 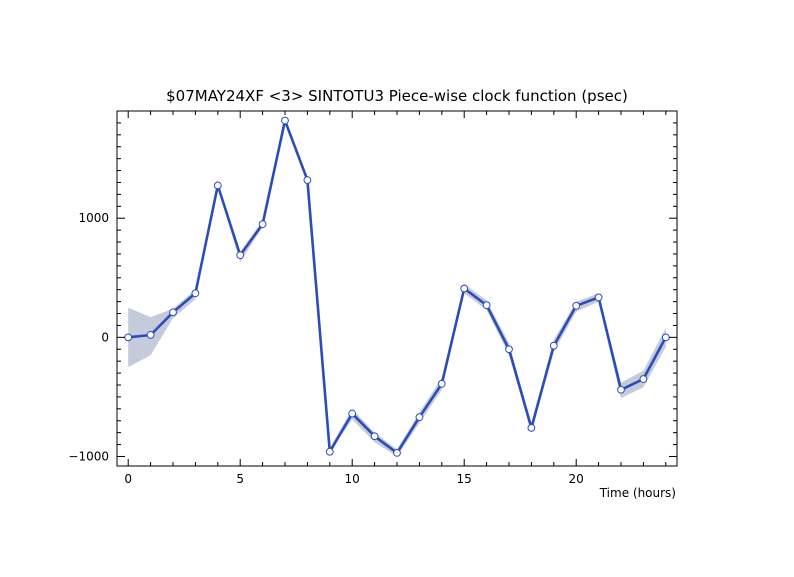 I want to click on y-tick-label: 1000, so click(x=93, y=218).